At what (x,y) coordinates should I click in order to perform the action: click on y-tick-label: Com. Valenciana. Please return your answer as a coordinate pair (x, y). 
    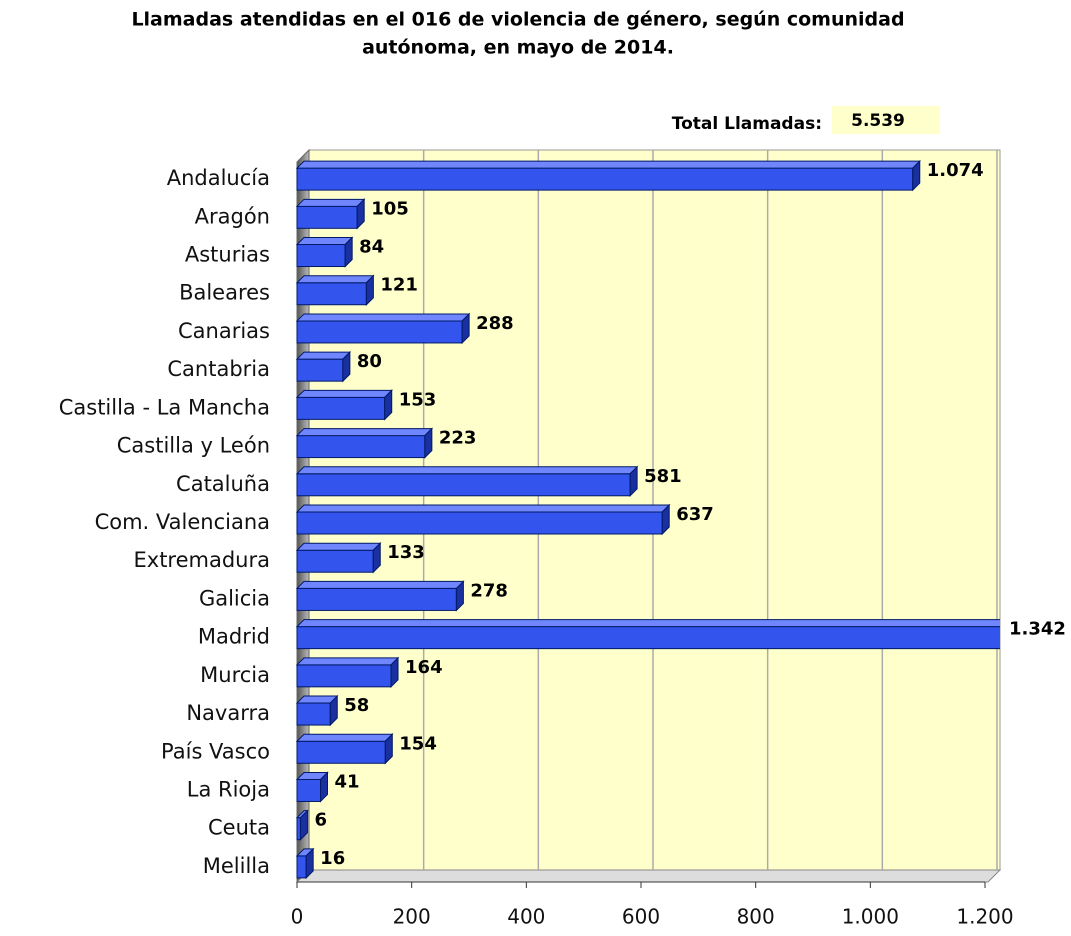
    Looking at the image, I should click on (182, 522).